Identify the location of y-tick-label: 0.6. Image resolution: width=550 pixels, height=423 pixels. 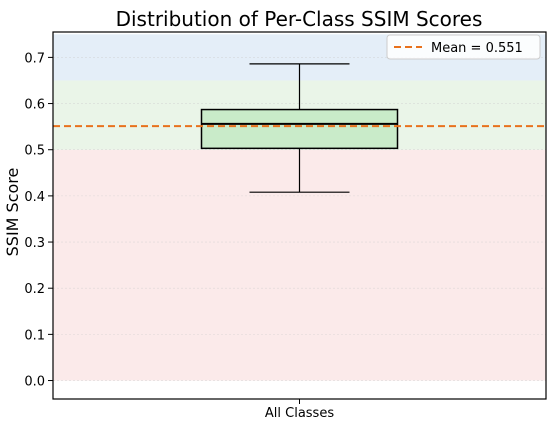
(34, 105).